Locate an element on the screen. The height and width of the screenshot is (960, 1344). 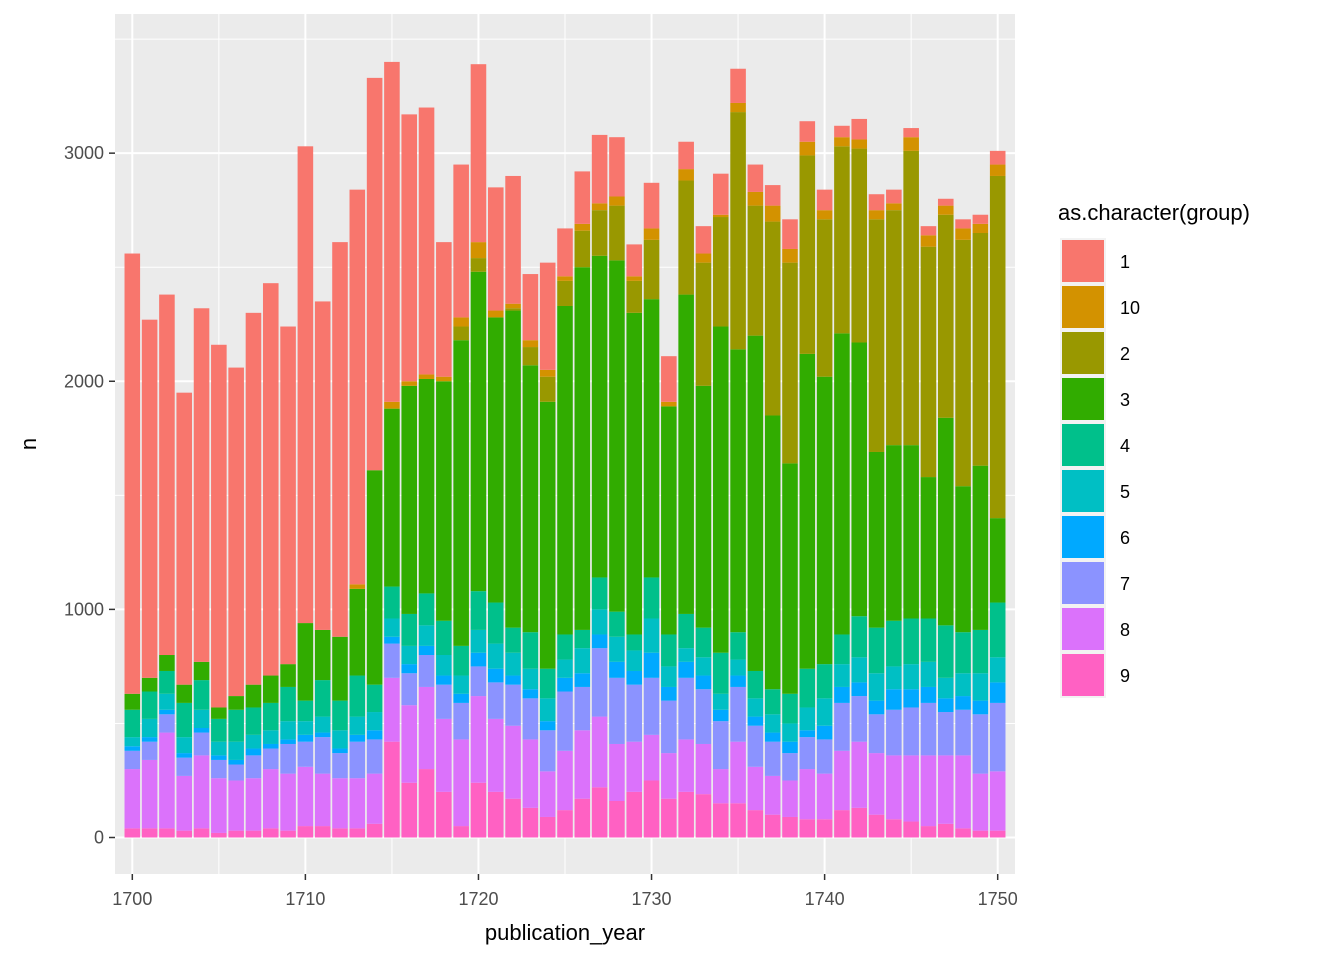
y-tick-label: 0 is located at coordinates (99, 838).